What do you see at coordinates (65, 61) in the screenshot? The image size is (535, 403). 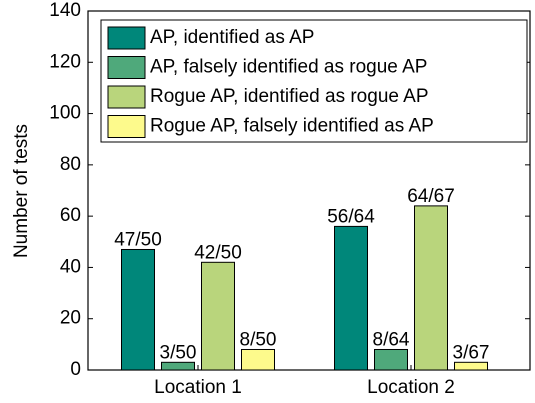 I see `y-tick-label: 120` at bounding box center [65, 61].